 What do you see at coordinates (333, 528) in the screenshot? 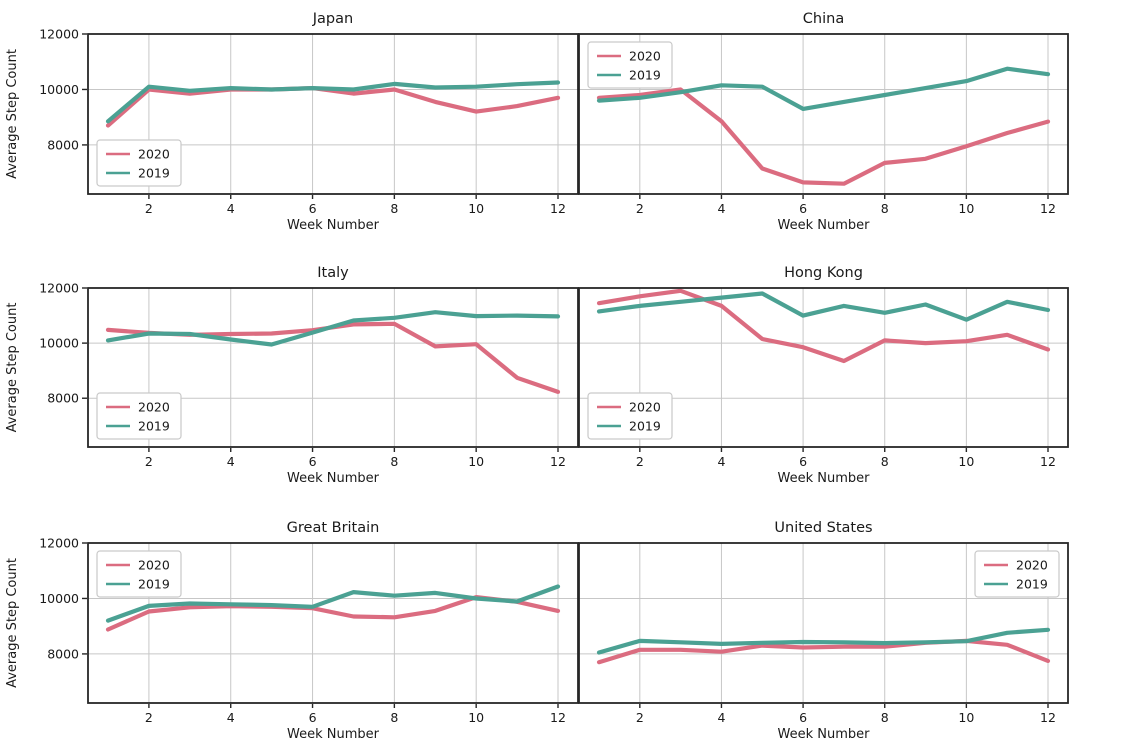
I see `chart-title: Great Britain` at bounding box center [333, 528].